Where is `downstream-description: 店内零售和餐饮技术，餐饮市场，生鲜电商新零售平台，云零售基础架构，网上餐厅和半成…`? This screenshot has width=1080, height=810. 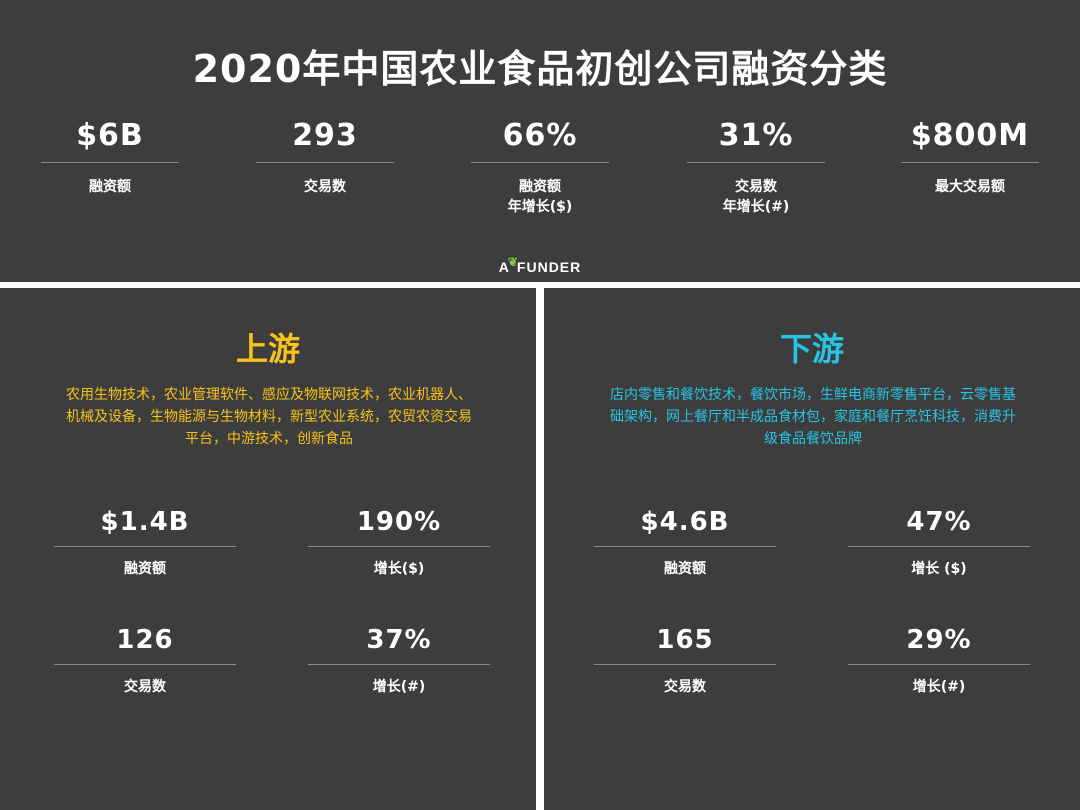
downstream-description: 店内零售和餐饮技术，餐饮市场，生鲜电商新零售平台，云零售基础架构，网上餐厅和半成… is located at coordinates (813, 417).